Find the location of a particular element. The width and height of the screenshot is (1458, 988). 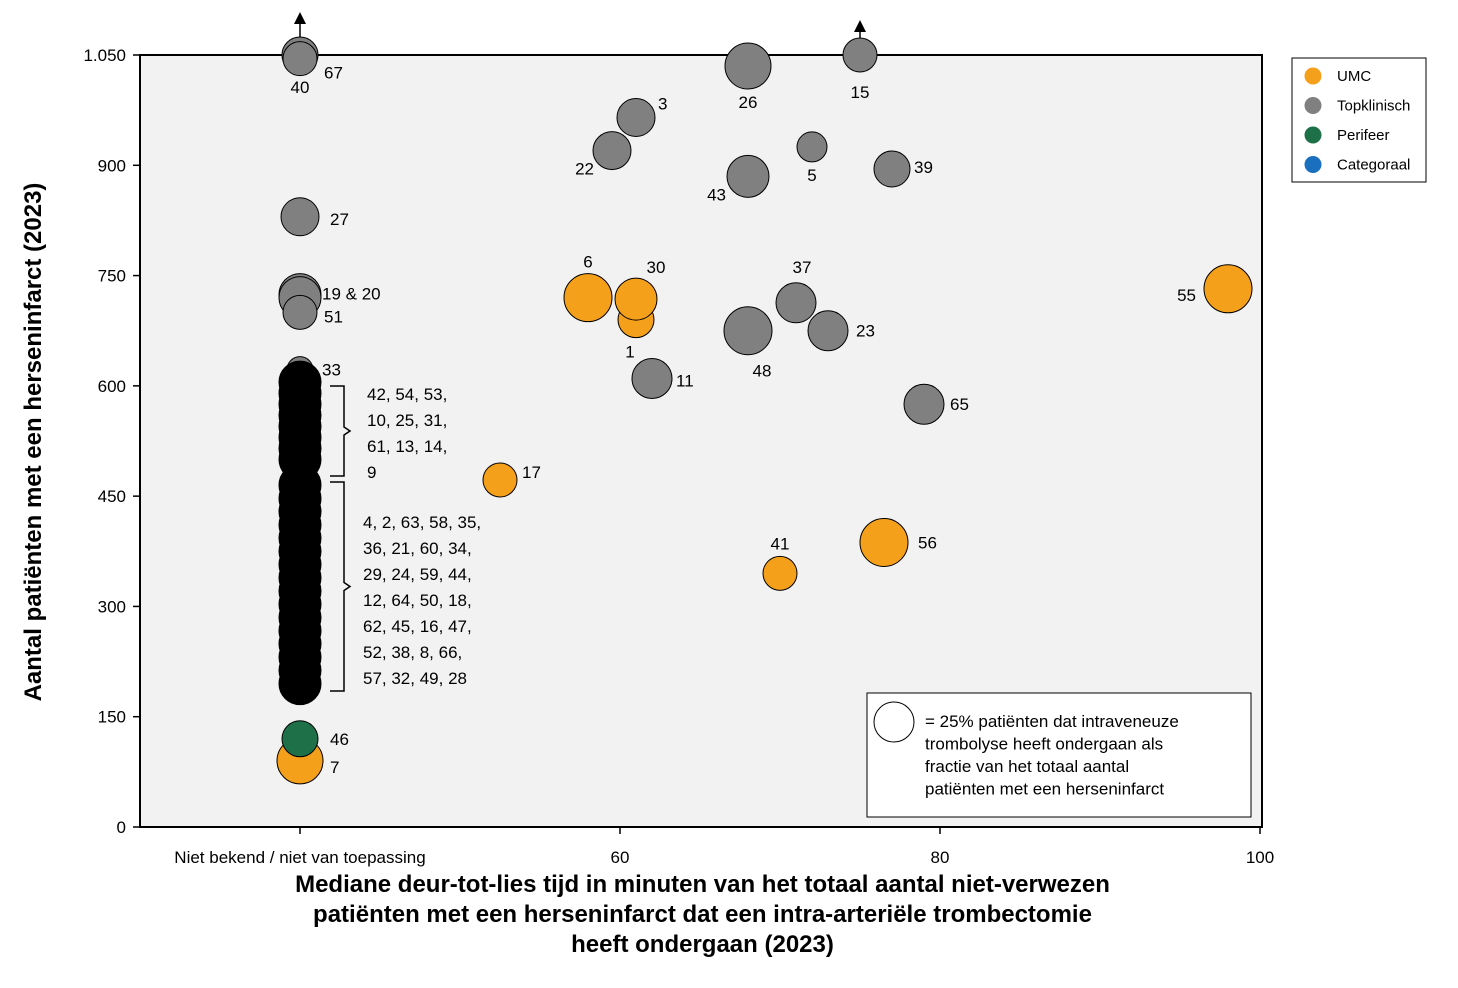

group-label: 29, 24, 59, 44, is located at coordinates (417, 574).